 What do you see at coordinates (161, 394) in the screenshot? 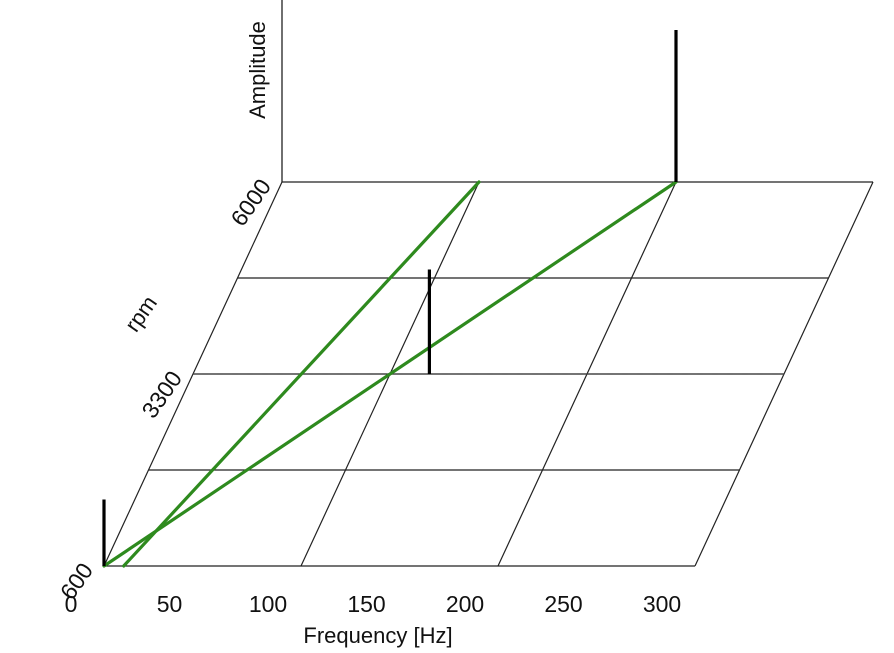
I see `rpm-tick-label: 3300` at bounding box center [161, 394].